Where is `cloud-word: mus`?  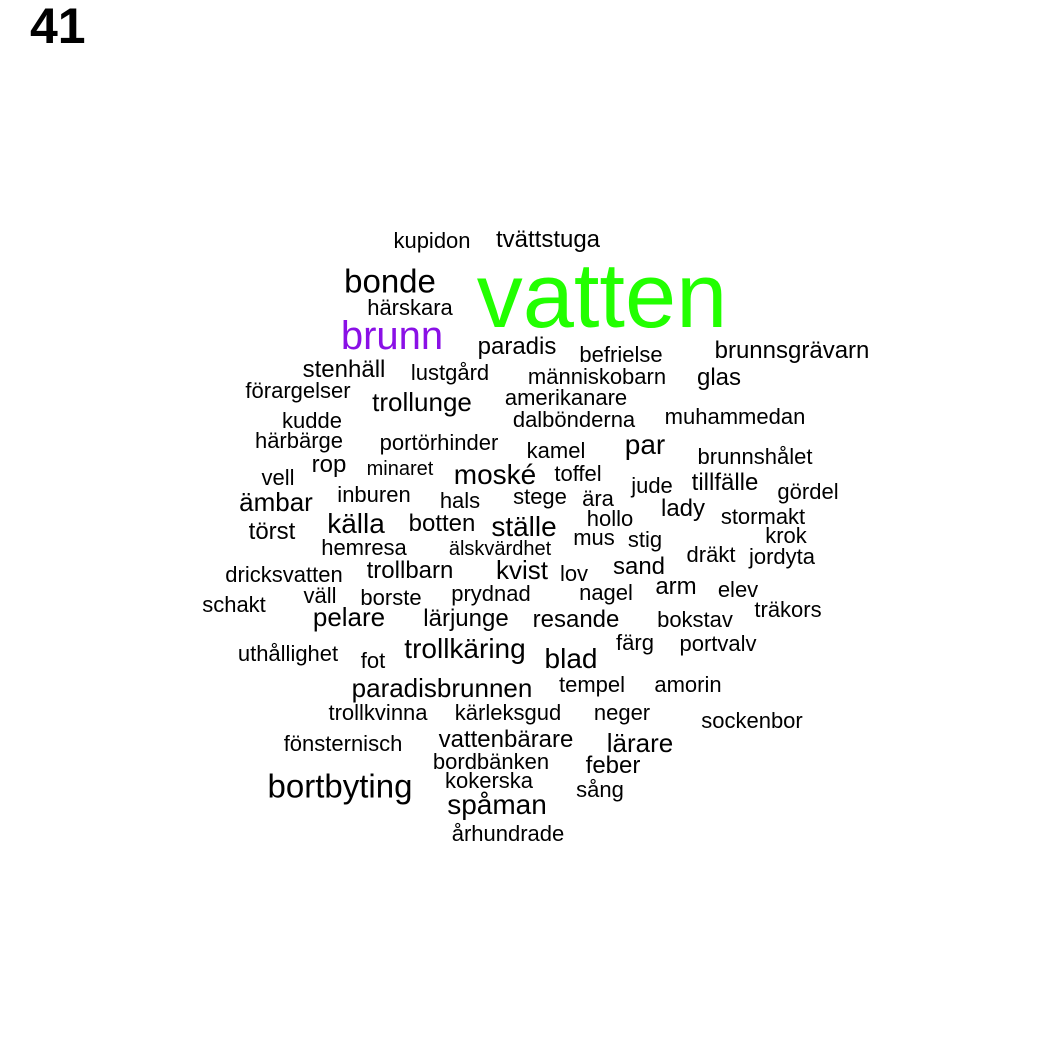
cloud-word: mus is located at coordinates (594, 537).